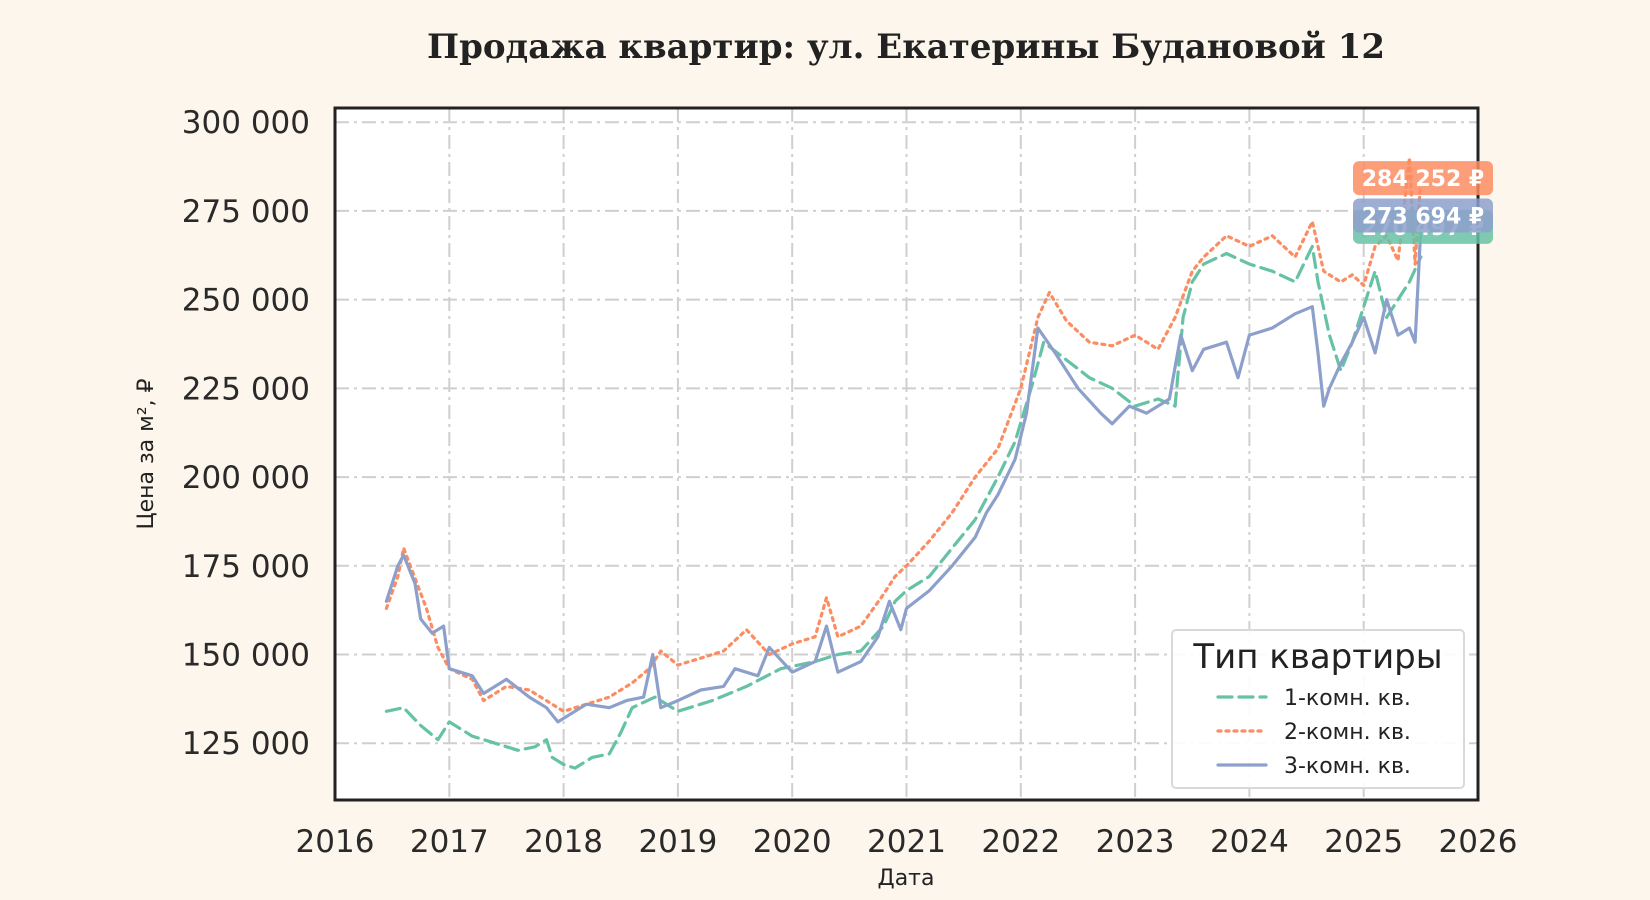 This screenshot has height=900, width=1650. Describe the element at coordinates (1135, 842) in the screenshot. I see `x-tick-label: 2023` at that location.